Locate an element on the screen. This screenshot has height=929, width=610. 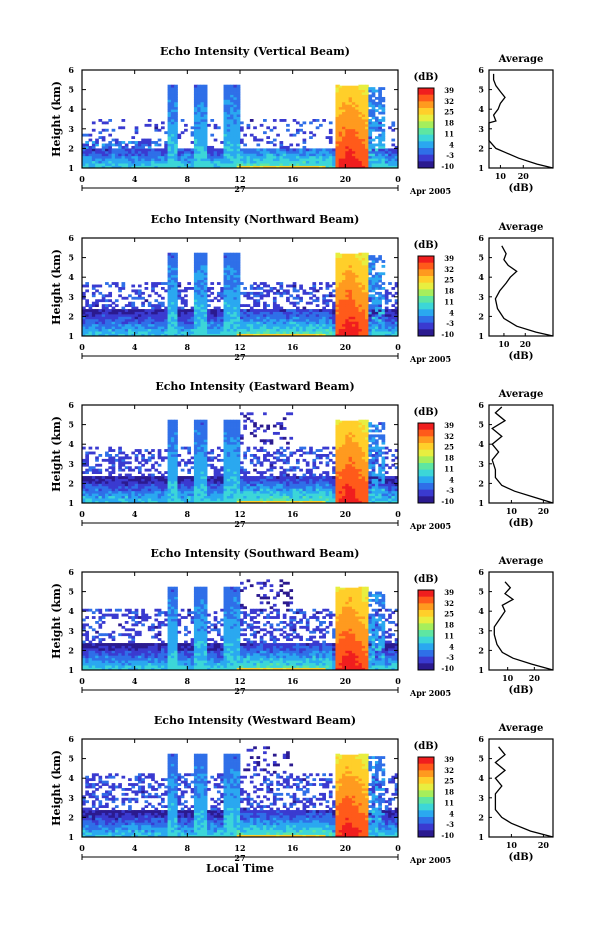
avg-y-tick-label: 1 is located at coordinates (481, 168).